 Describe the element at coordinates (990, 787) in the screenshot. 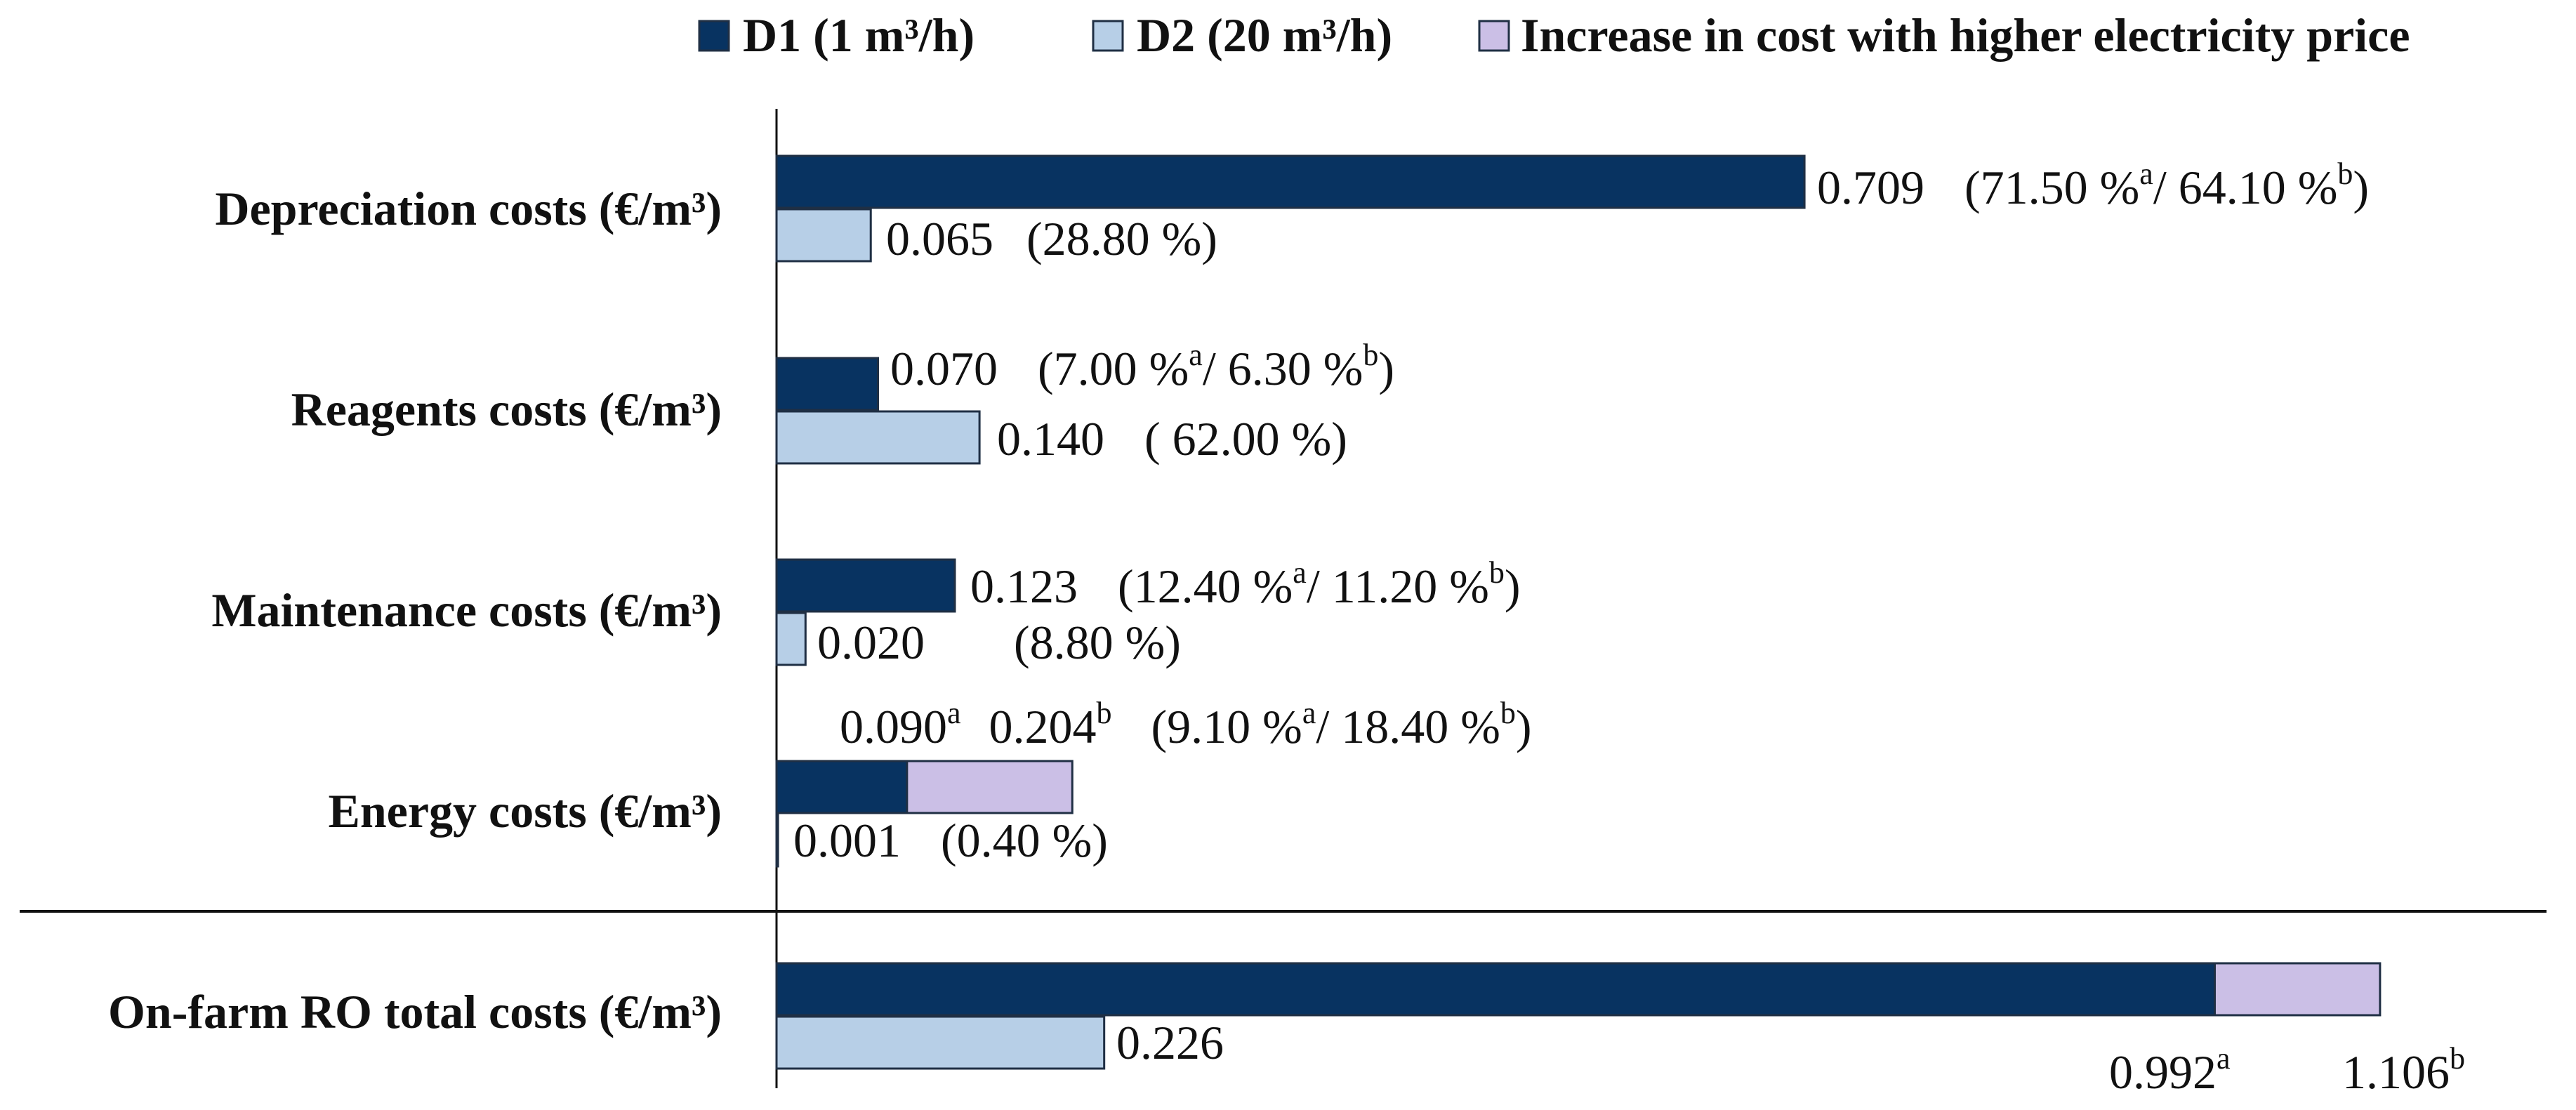

I see `bar-increase-energy` at that location.